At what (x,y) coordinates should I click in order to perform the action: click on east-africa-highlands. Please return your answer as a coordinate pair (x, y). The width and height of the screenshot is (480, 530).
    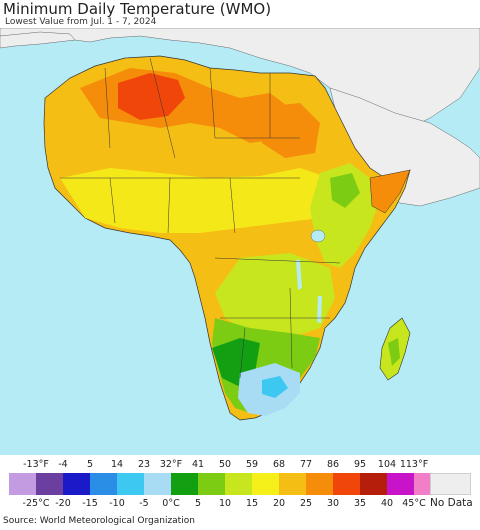
    Looking at the image, I should click on (345, 215).